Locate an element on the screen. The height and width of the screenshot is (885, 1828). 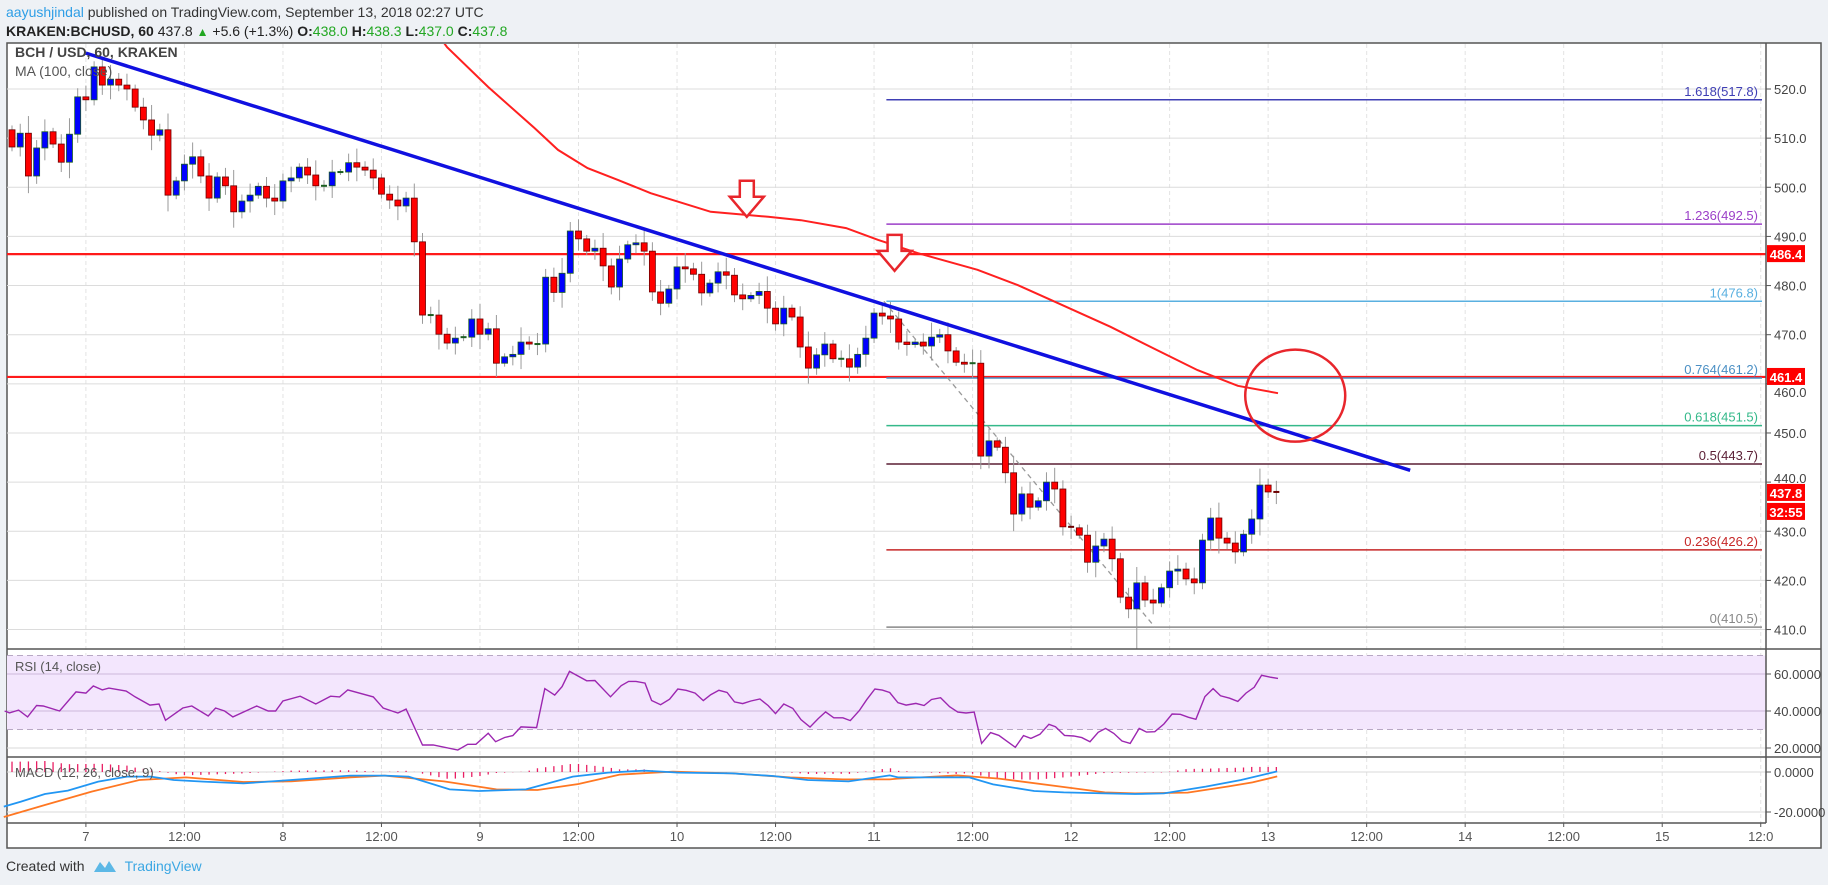
price-axis-label: 510.0 is located at coordinates (1790, 138).